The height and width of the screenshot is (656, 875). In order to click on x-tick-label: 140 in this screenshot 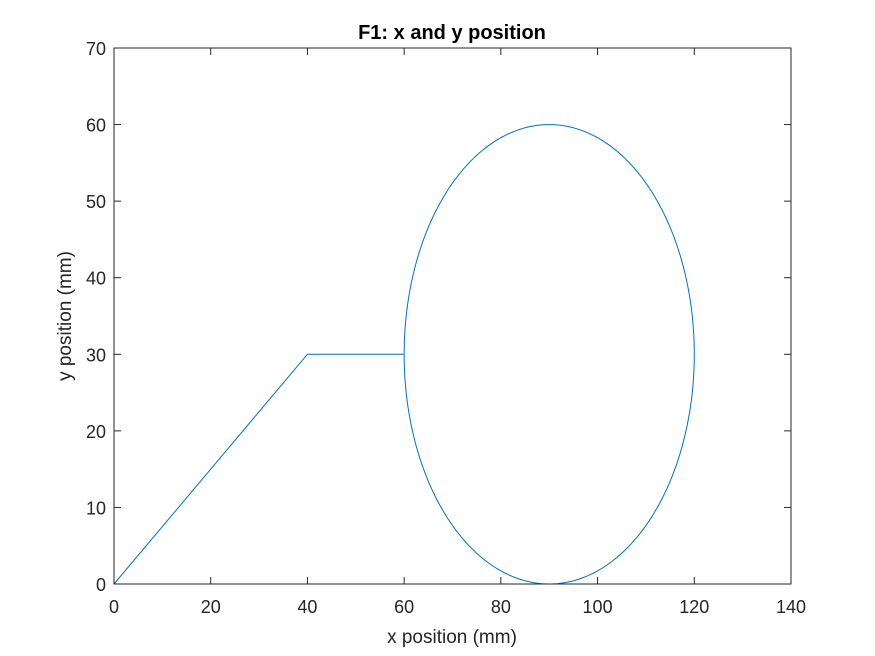, I will do `click(791, 607)`.